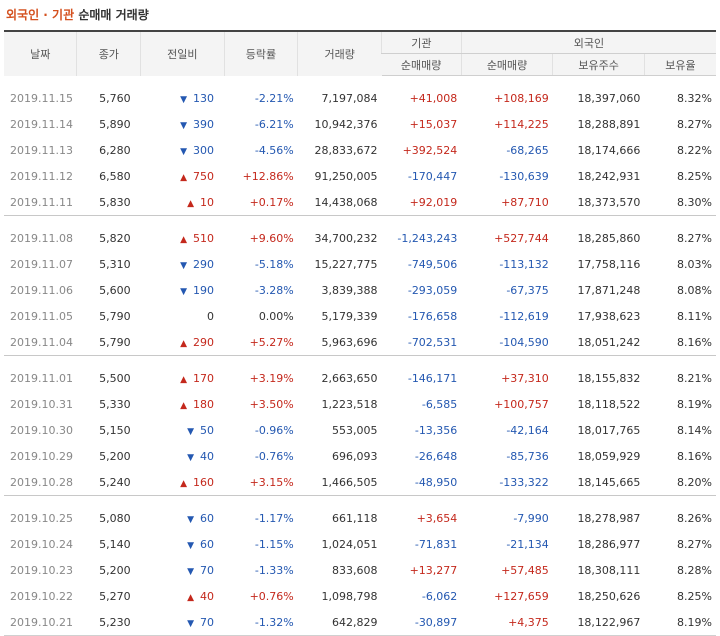  I want to click on cell-volume: 28,833,672, so click(346, 150).